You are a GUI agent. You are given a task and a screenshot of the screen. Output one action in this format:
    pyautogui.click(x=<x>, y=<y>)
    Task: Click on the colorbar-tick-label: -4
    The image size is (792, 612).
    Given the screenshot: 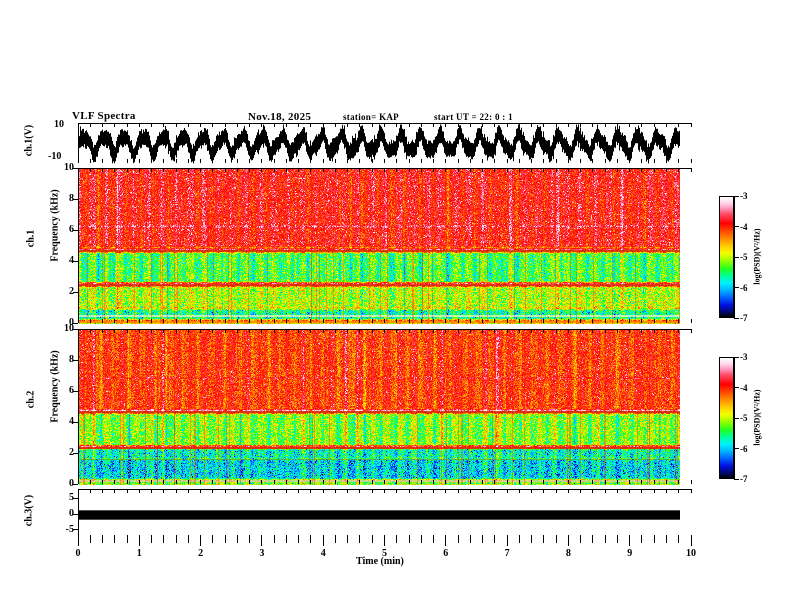 What is the action you would take?
    pyautogui.click(x=744, y=226)
    